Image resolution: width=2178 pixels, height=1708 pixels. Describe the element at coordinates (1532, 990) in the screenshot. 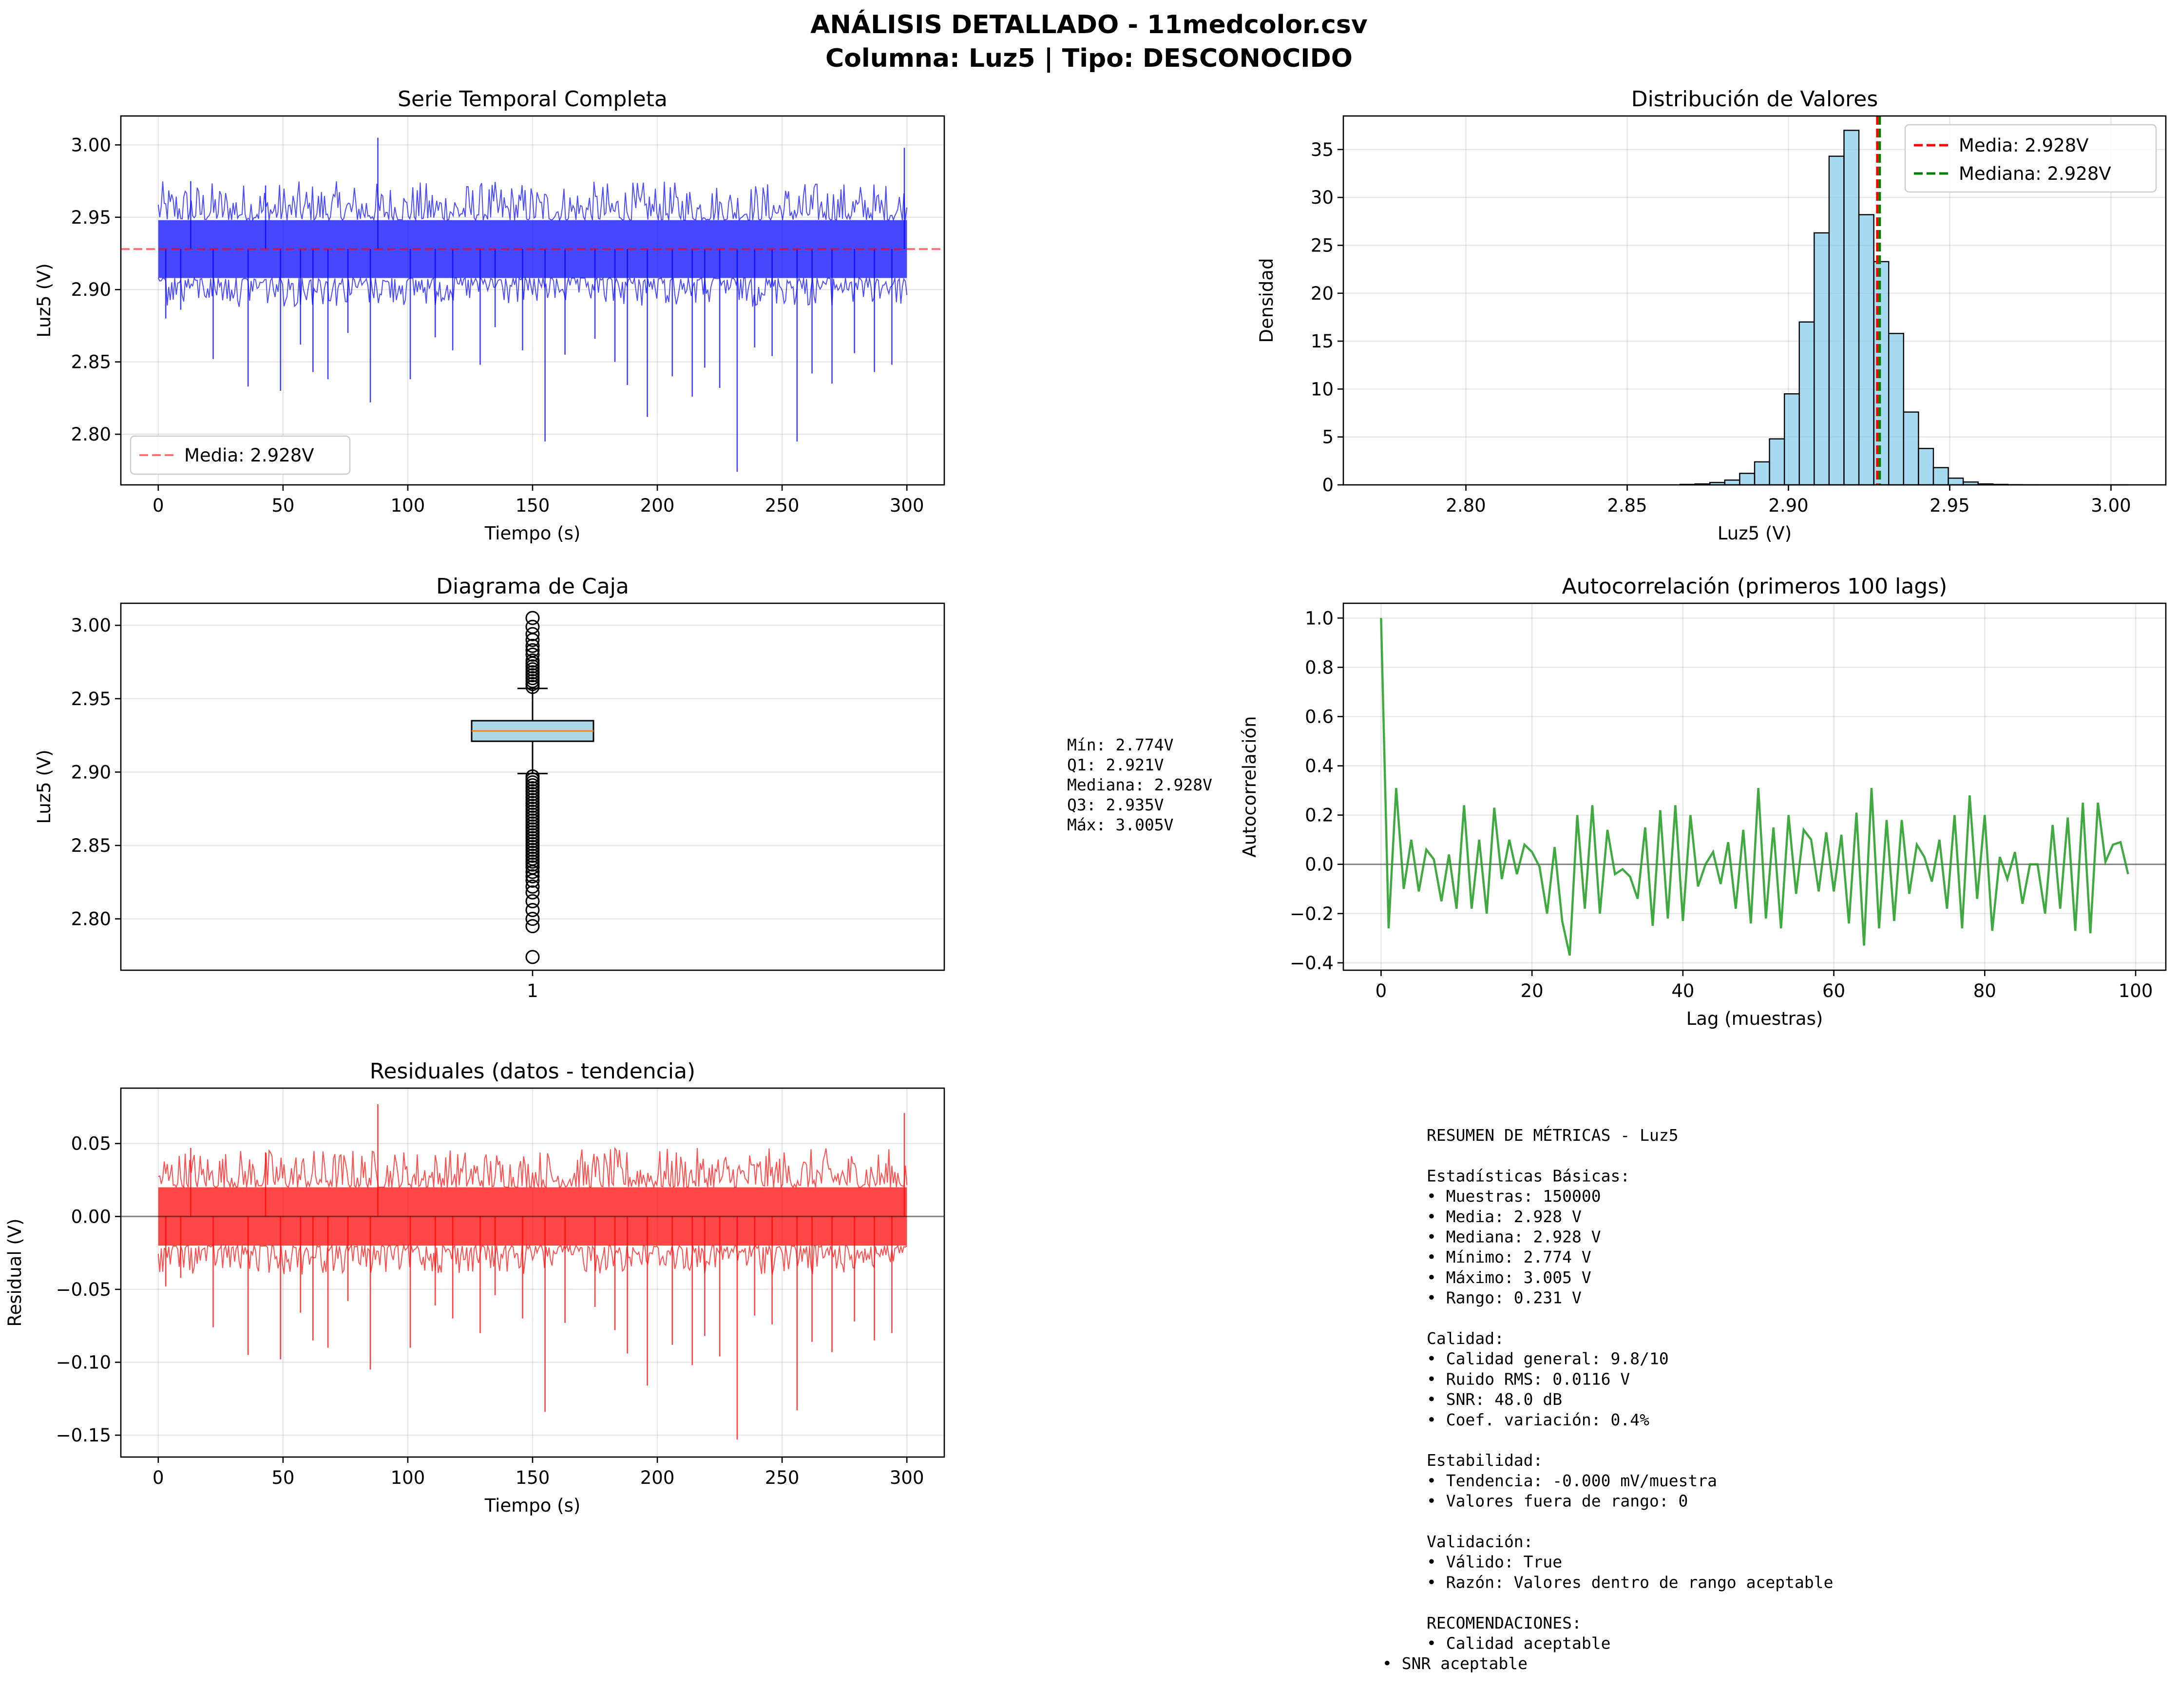

I see `x-tick-label: 20` at that location.